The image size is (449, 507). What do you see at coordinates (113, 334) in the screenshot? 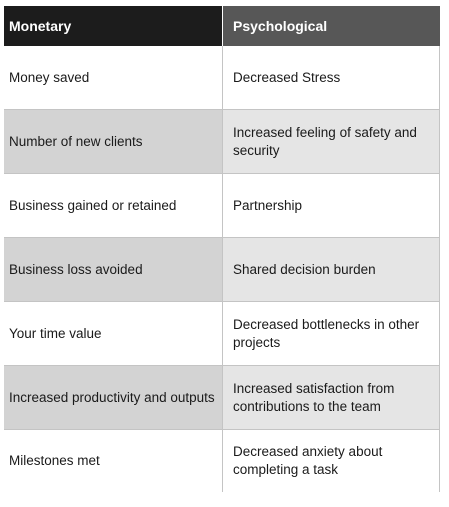
I see `monetary-cell: Your time value` at bounding box center [113, 334].